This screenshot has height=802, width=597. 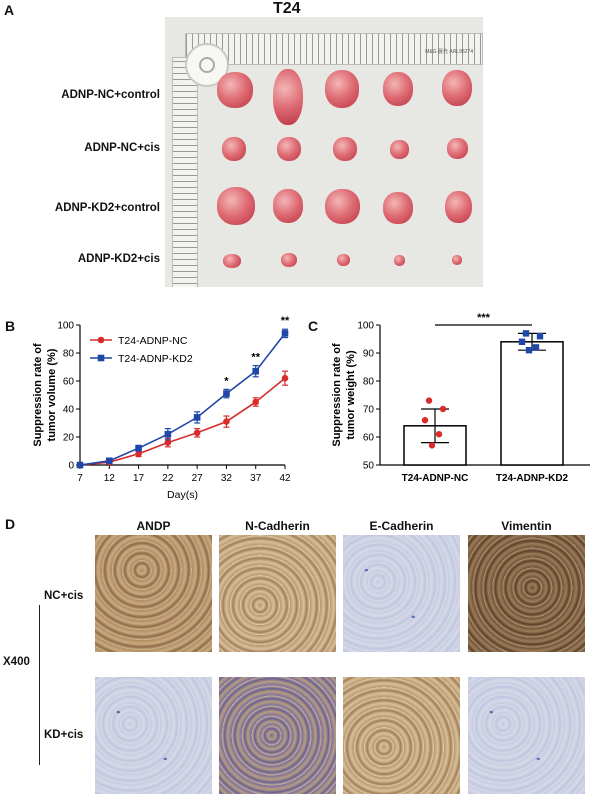 What do you see at coordinates (532, 478) in the screenshot?
I see `category-label: T24-ADNP-KD2` at bounding box center [532, 478].